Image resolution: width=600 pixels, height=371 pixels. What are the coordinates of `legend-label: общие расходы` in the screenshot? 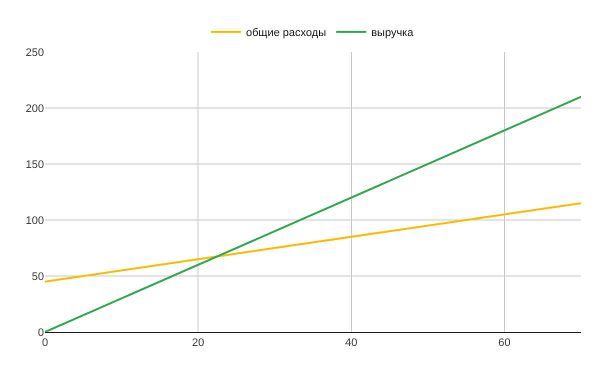 It's located at (286, 33).